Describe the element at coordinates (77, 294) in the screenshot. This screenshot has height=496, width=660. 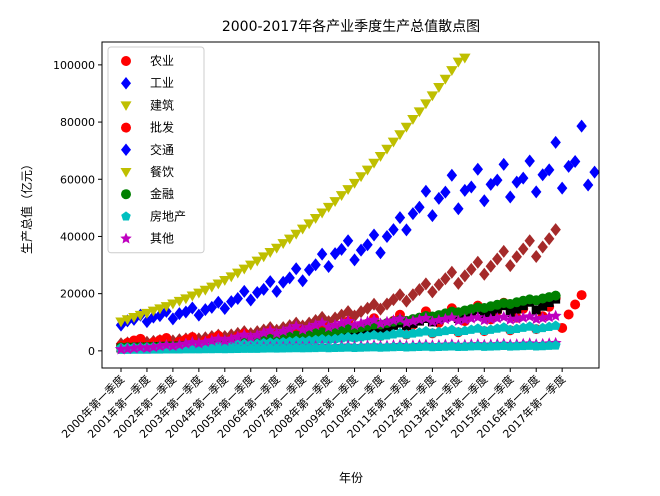
I see `y-tick-label: 20000` at that location.